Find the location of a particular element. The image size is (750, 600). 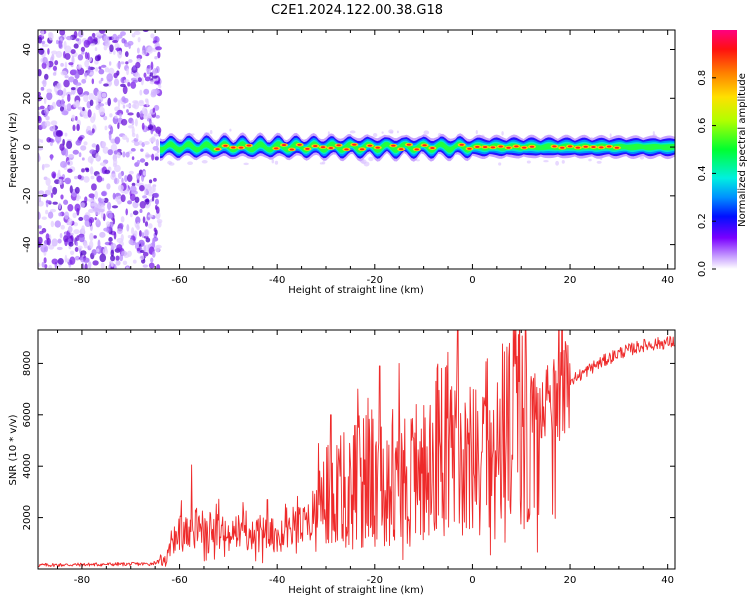

colorbar-tick-label: 0.6 is located at coordinates (702, 126).